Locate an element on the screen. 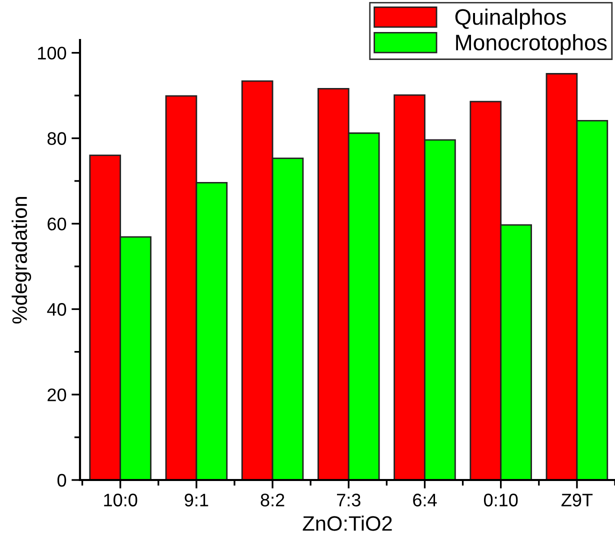 This screenshot has height=538, width=615. y-tick-label: 100 is located at coordinates (52, 53).